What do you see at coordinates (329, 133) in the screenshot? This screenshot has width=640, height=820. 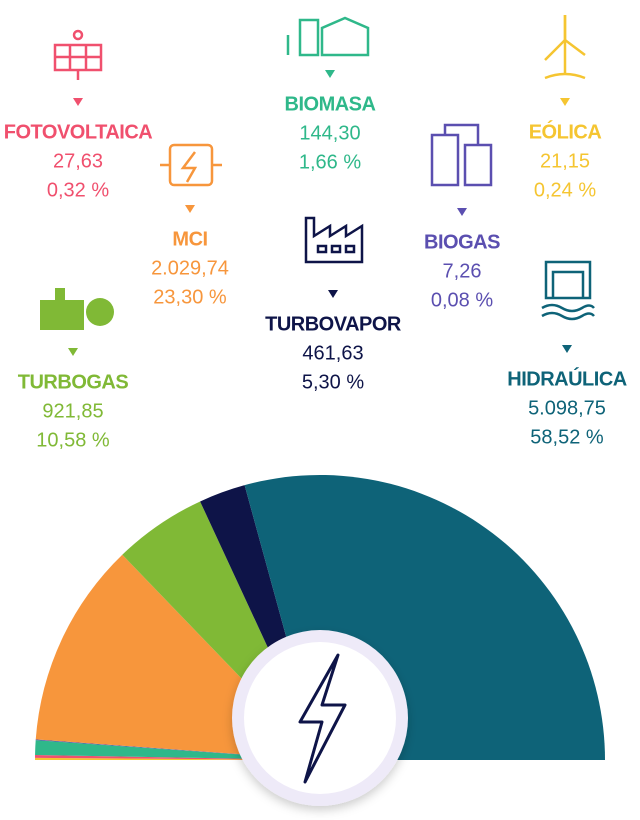 I see `value-label: 144,30` at bounding box center [329, 133].